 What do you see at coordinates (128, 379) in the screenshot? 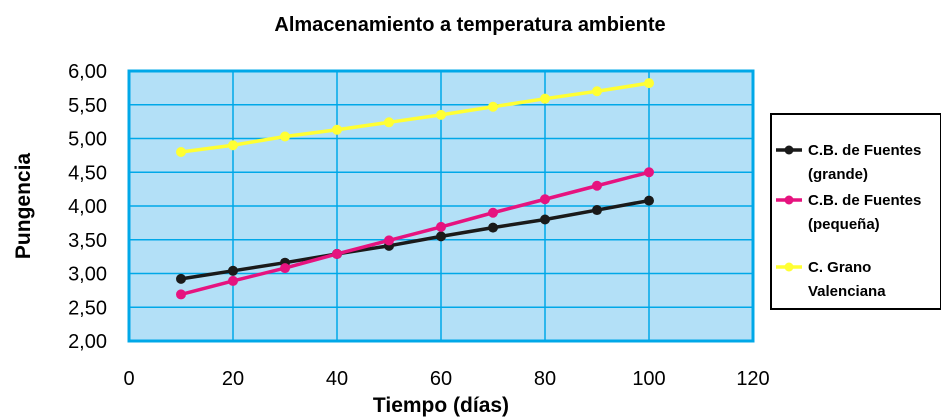
I see `x-tick-label: 0` at bounding box center [128, 379].